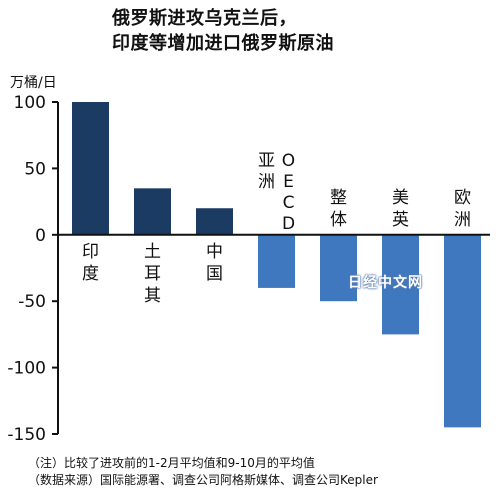 The height and width of the screenshot is (500, 500). I want to click on chart-title-line-2: 印度等增加进口俄罗斯原油, so click(223, 43).